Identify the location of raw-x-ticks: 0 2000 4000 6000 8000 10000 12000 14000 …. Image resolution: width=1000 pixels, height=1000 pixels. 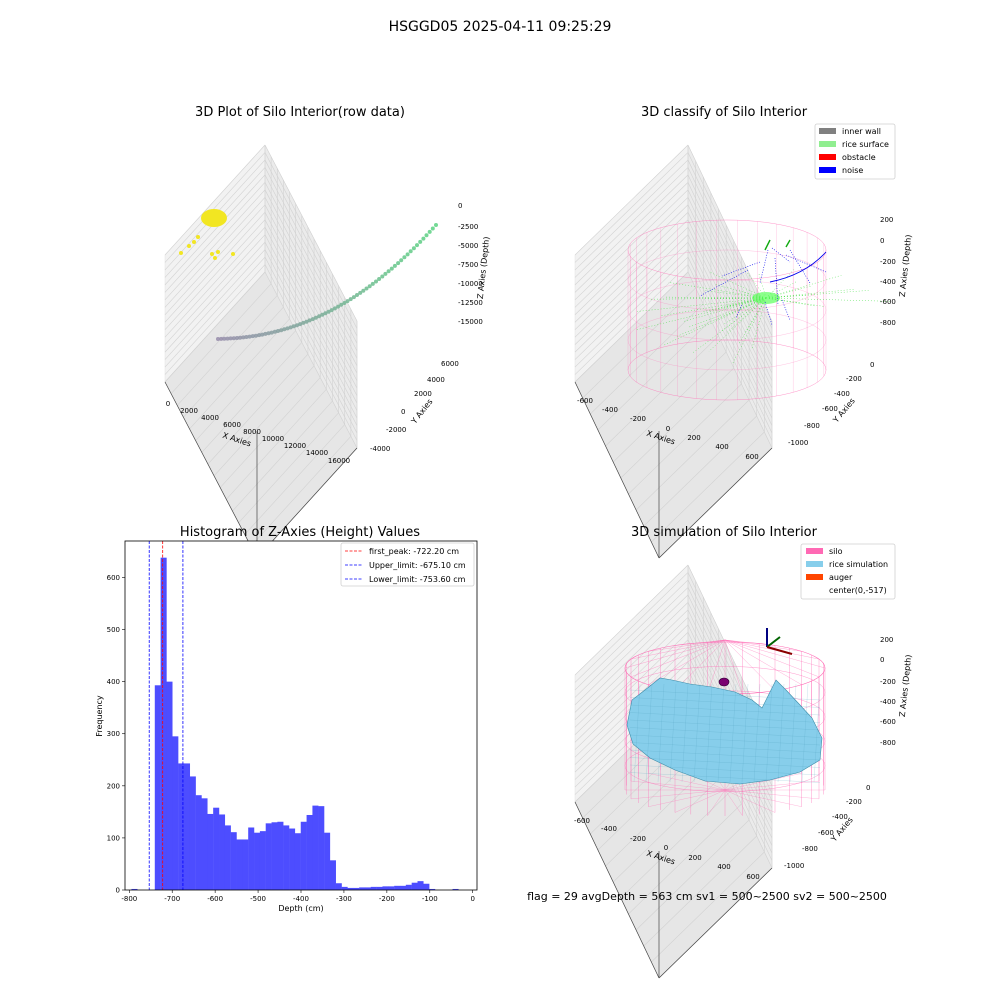
(258, 432).